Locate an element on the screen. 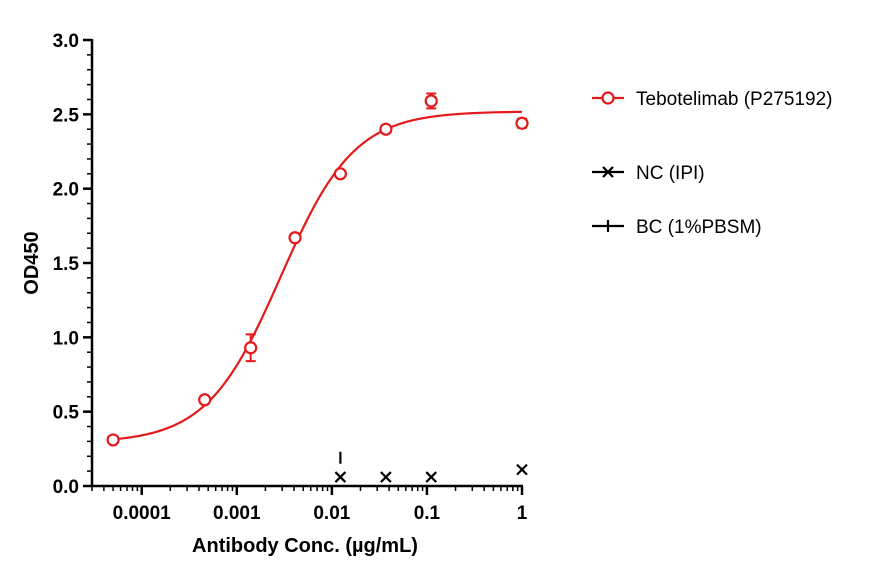 Image resolution: width=885 pixels, height=573 pixels. legend-item: Tebotelimab (P275192) is located at coordinates (712, 99).